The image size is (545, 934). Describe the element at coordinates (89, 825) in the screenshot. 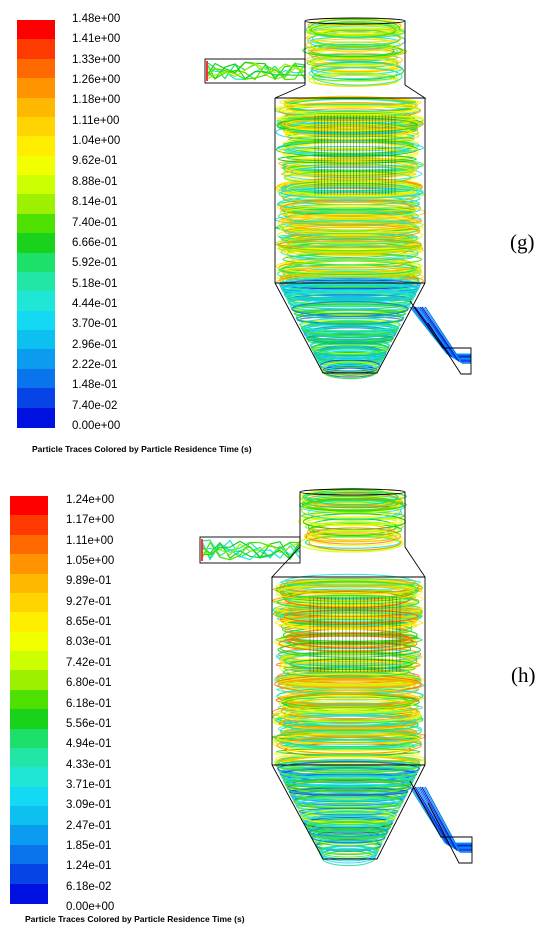

I see `colorbar-tick-label: 2.47e-01` at that location.